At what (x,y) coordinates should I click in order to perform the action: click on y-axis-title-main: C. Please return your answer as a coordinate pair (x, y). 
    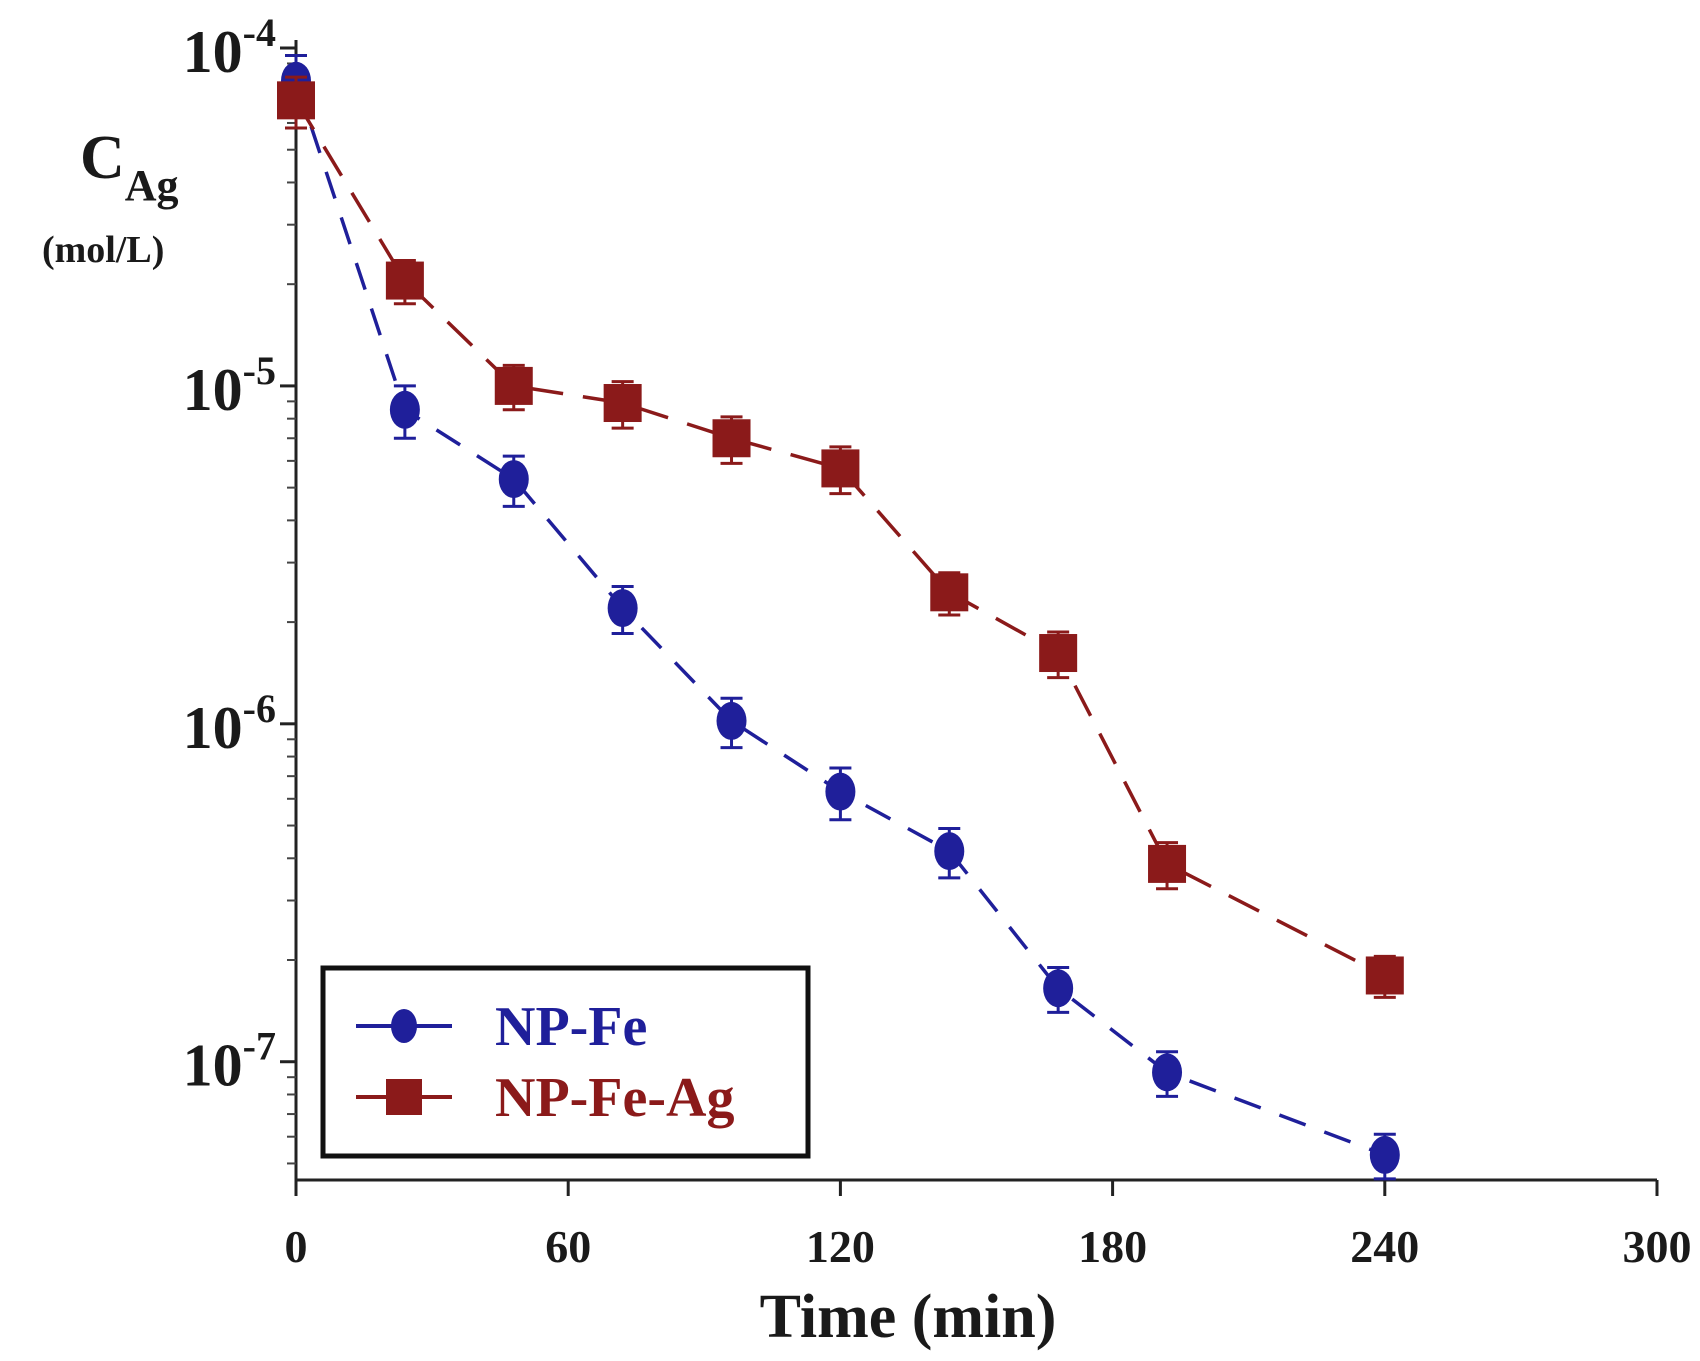
    Looking at the image, I should click on (102, 158).